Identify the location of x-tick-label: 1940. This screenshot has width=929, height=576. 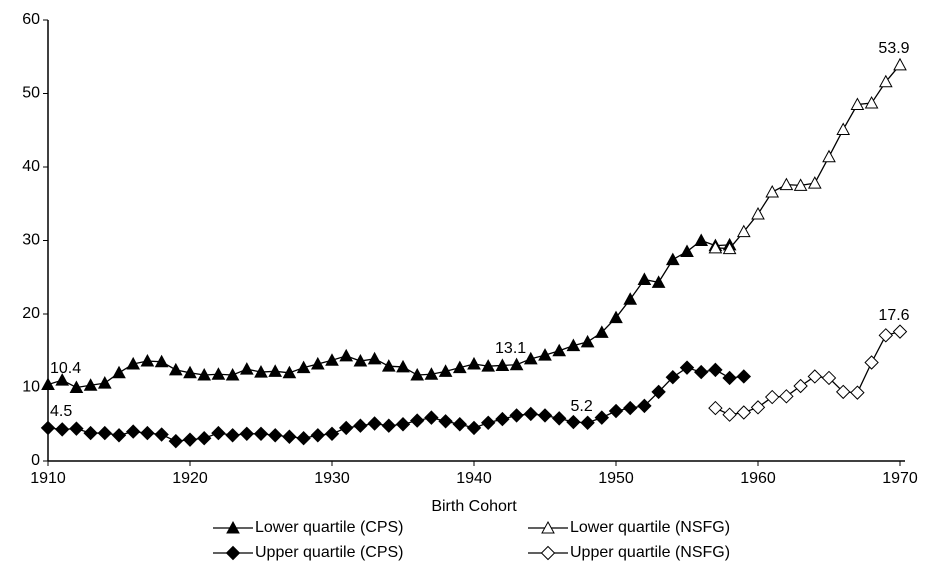
(474, 478).